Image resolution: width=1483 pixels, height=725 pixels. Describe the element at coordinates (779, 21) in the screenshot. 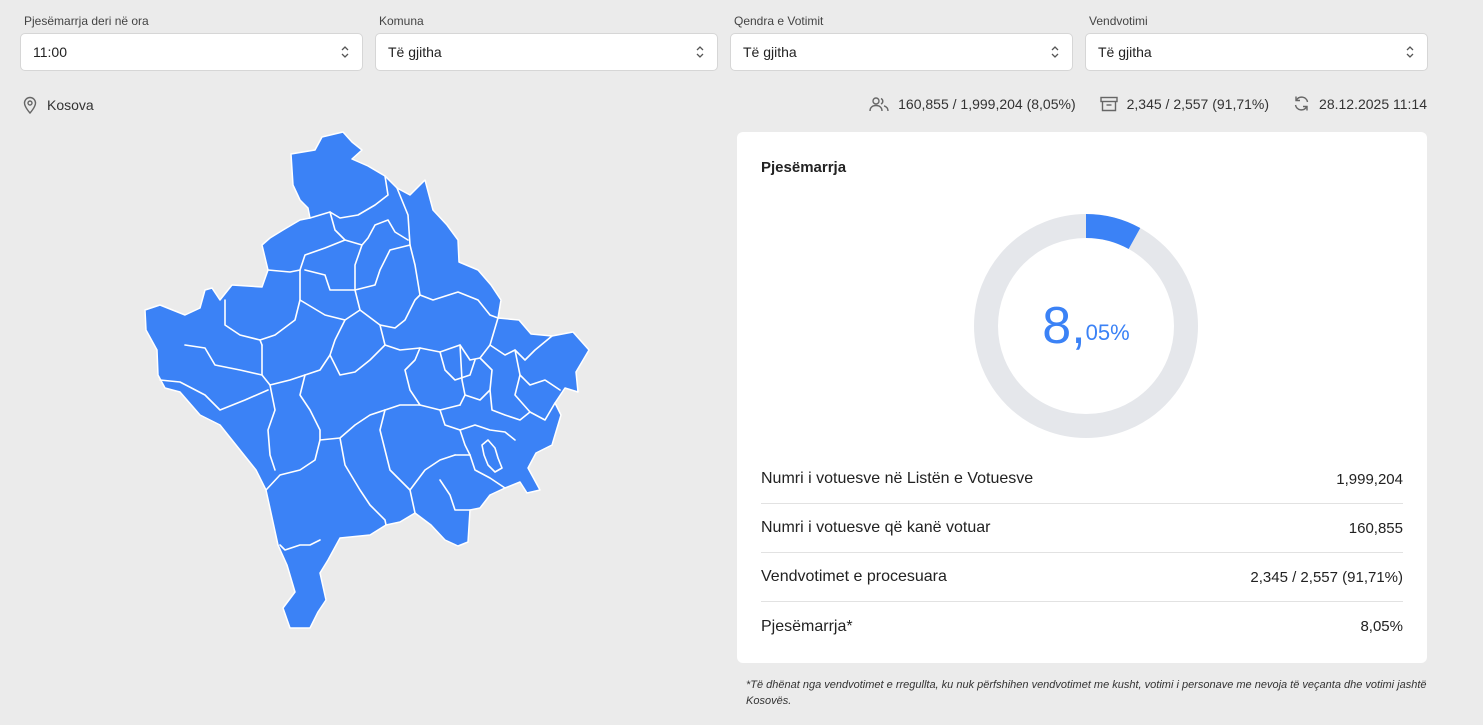

I see `filter-label: Qendra e Votimit` at that location.